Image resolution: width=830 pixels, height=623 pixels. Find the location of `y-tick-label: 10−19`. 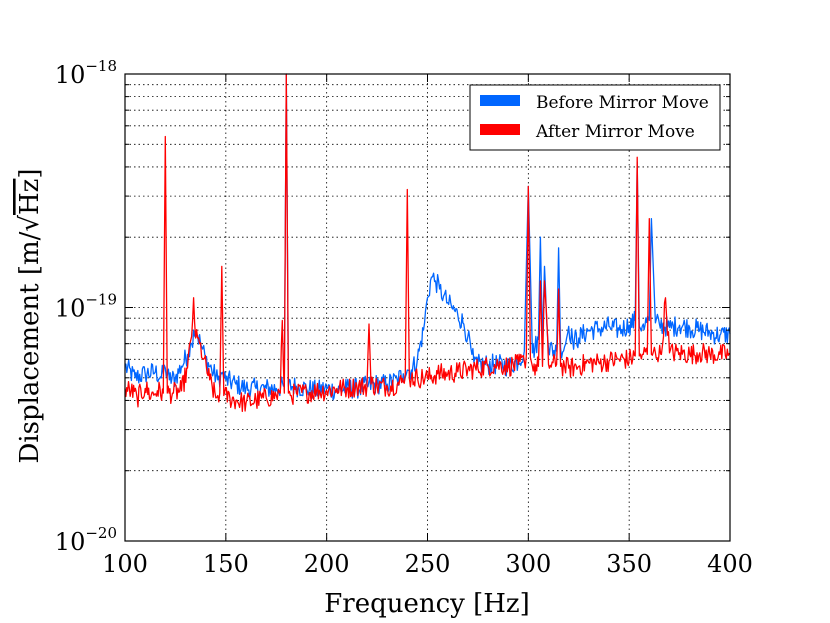

y-tick-label: 10−19 is located at coordinates (86, 307).